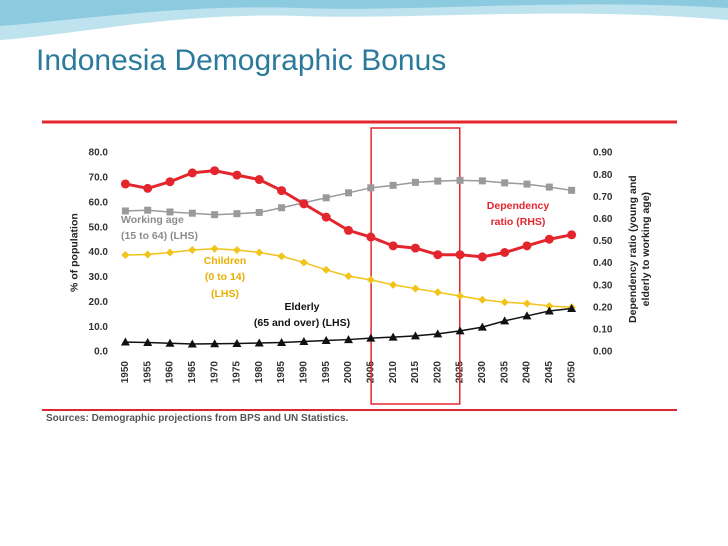  What do you see at coordinates (571, 372) in the screenshot?
I see `x-tick-label: 2050` at bounding box center [571, 372].